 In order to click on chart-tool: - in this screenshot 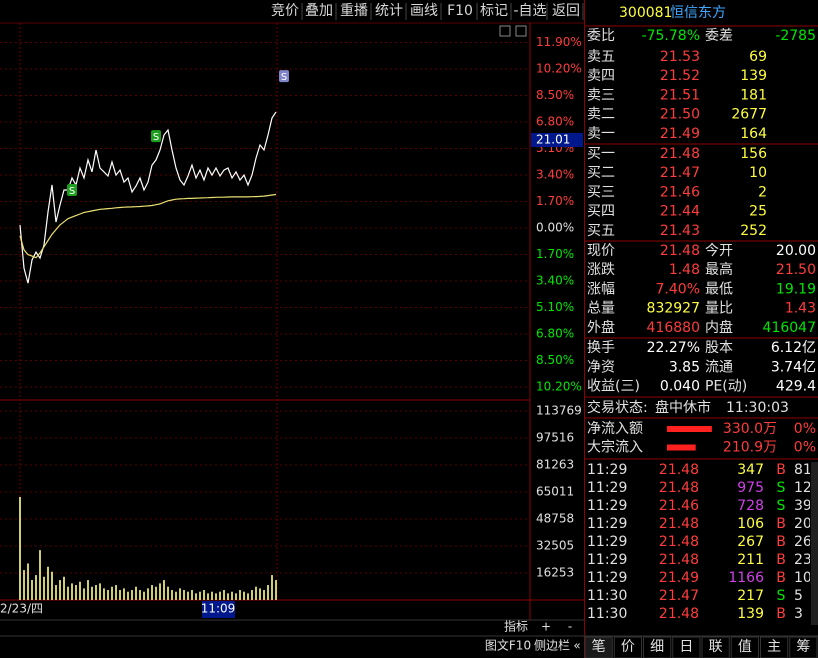, I will do `click(570, 627)`.